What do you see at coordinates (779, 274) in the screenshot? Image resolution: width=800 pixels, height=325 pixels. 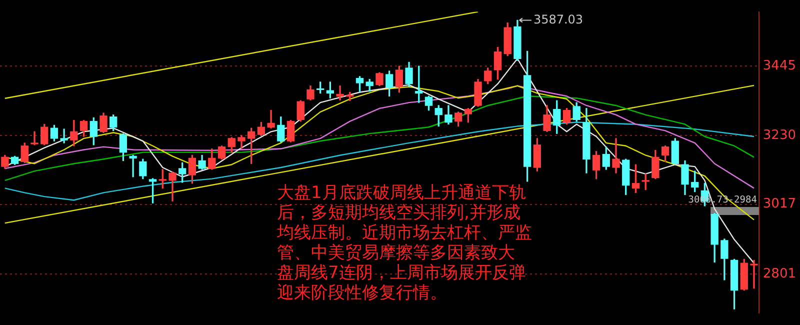 I see `y-tick-label: 2801` at bounding box center [779, 274].